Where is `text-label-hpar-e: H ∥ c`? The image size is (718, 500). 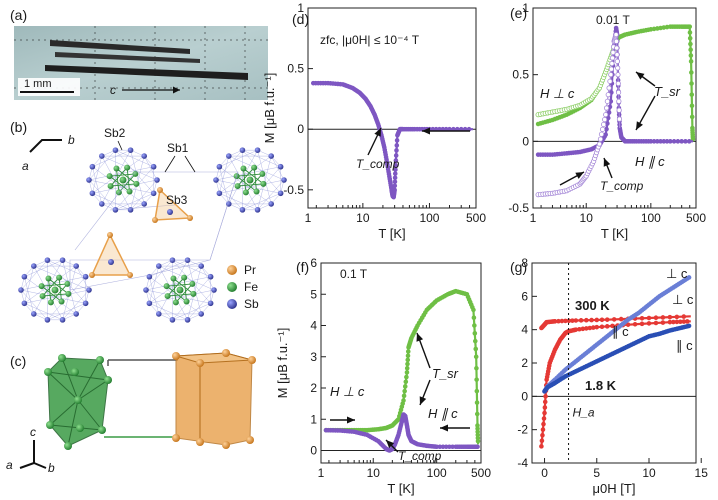 text-label-hpar-e: H ∥ c is located at coordinates (650, 161).